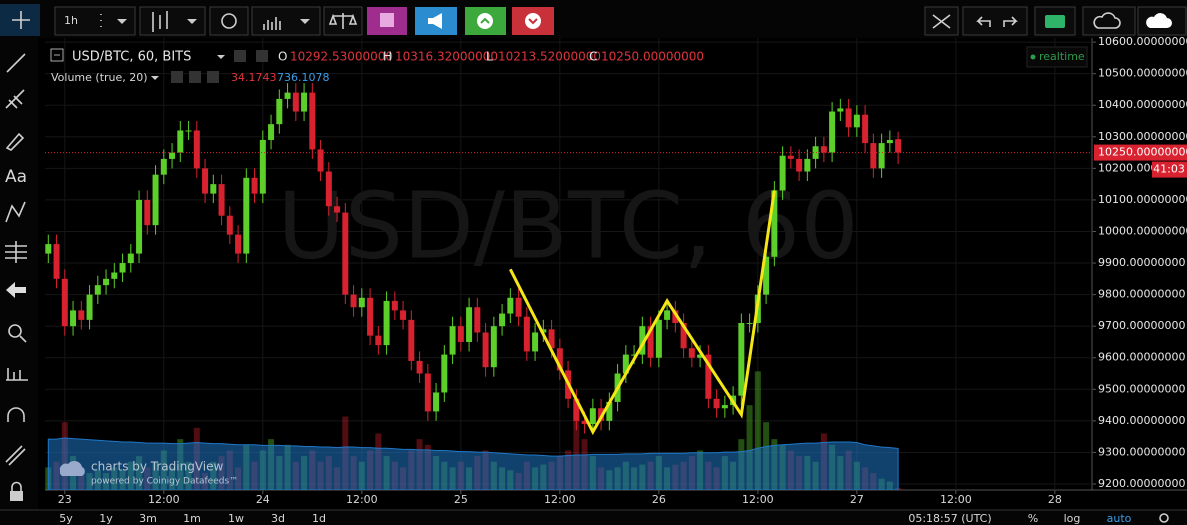 The height and width of the screenshot is (525, 1187). I want to click on trend-line-icon, so click(16, 63).